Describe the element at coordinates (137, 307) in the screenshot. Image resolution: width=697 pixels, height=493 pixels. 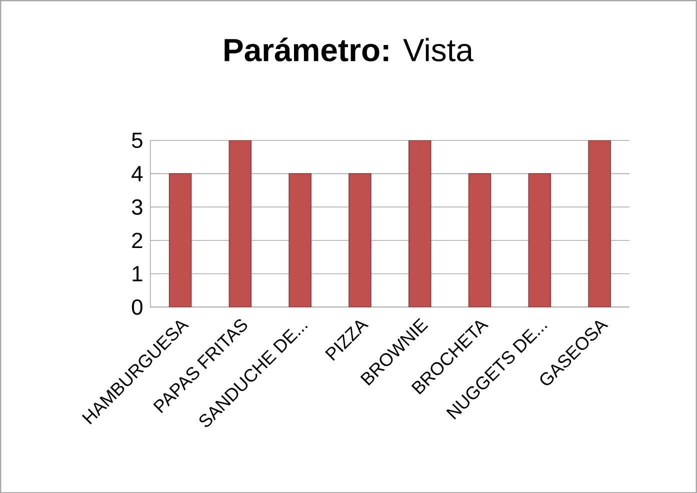
I see `y-tick-label: 0` at that location.